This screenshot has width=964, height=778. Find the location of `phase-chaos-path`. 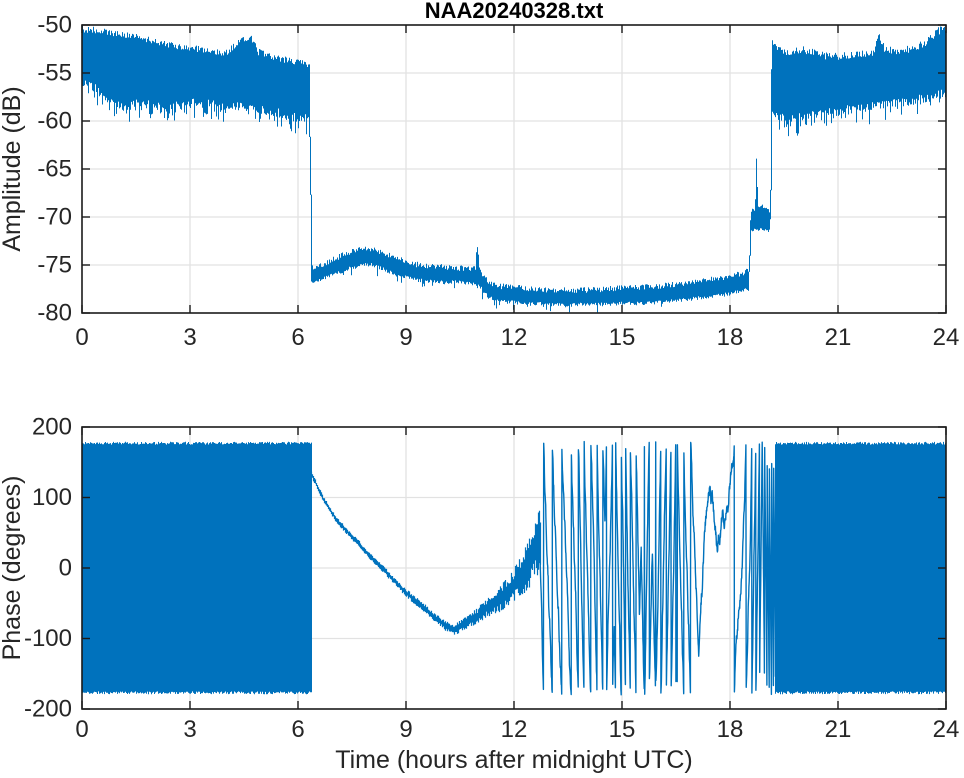

phase-chaos-path is located at coordinates (658, 568).